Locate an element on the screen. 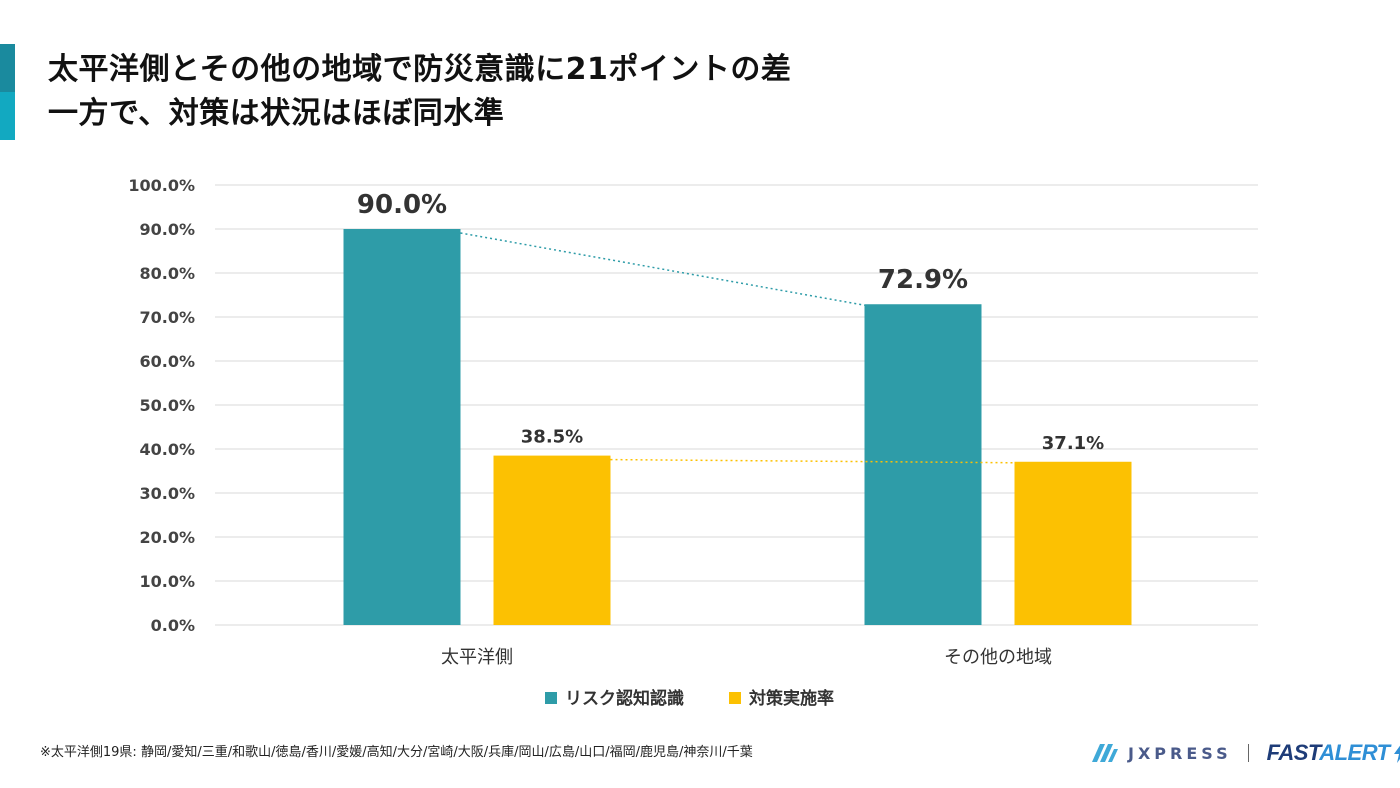 This screenshot has height=788, width=1400. logo-separator is located at coordinates (1248, 753).